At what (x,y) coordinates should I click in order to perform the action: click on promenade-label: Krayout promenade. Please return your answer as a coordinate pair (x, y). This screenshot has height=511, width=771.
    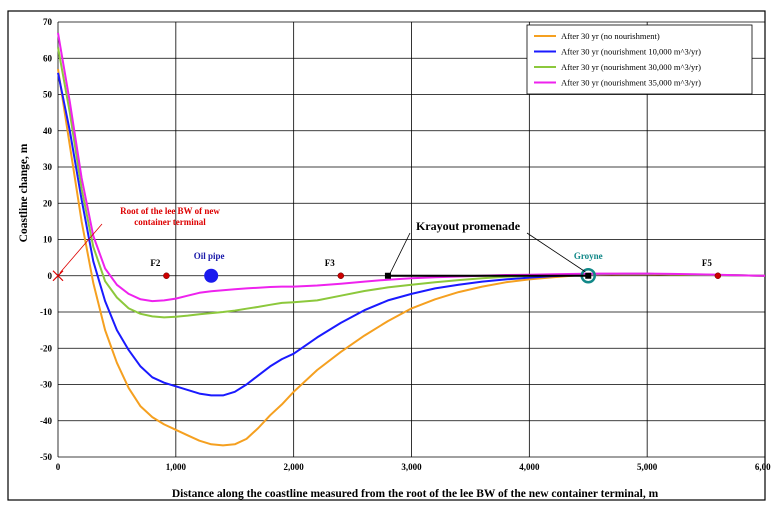
    Looking at the image, I should click on (468, 226).